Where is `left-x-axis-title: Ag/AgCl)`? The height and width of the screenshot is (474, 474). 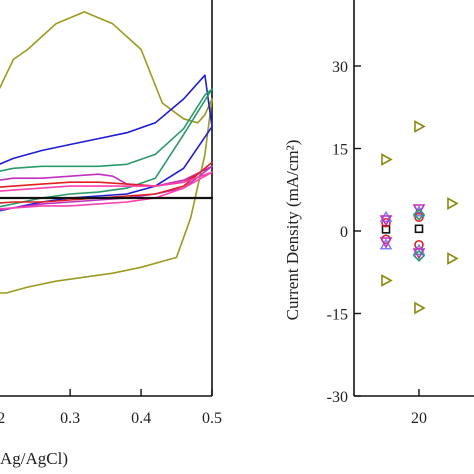
left-x-axis-title: Ag/AgCl) is located at coordinates (34, 458).